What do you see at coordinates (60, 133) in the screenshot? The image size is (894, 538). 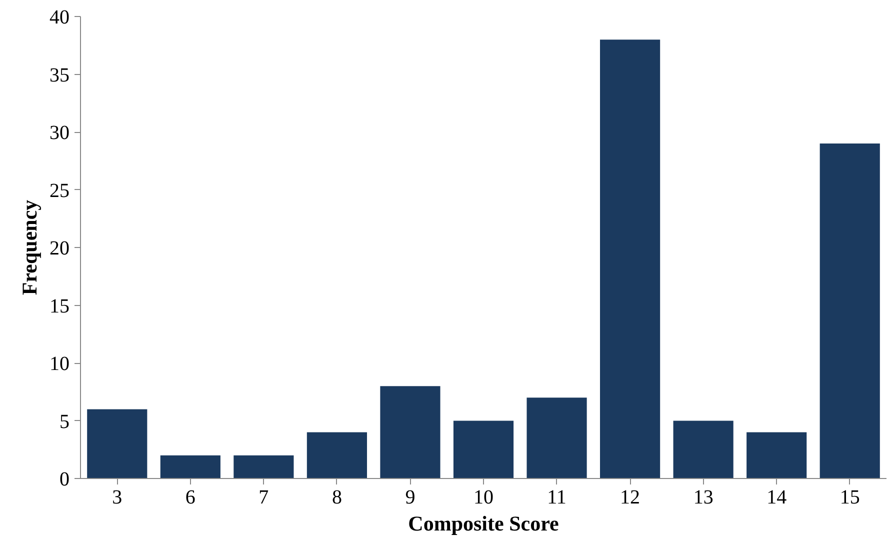 I see `y-tick-label: 30` at bounding box center [60, 133].